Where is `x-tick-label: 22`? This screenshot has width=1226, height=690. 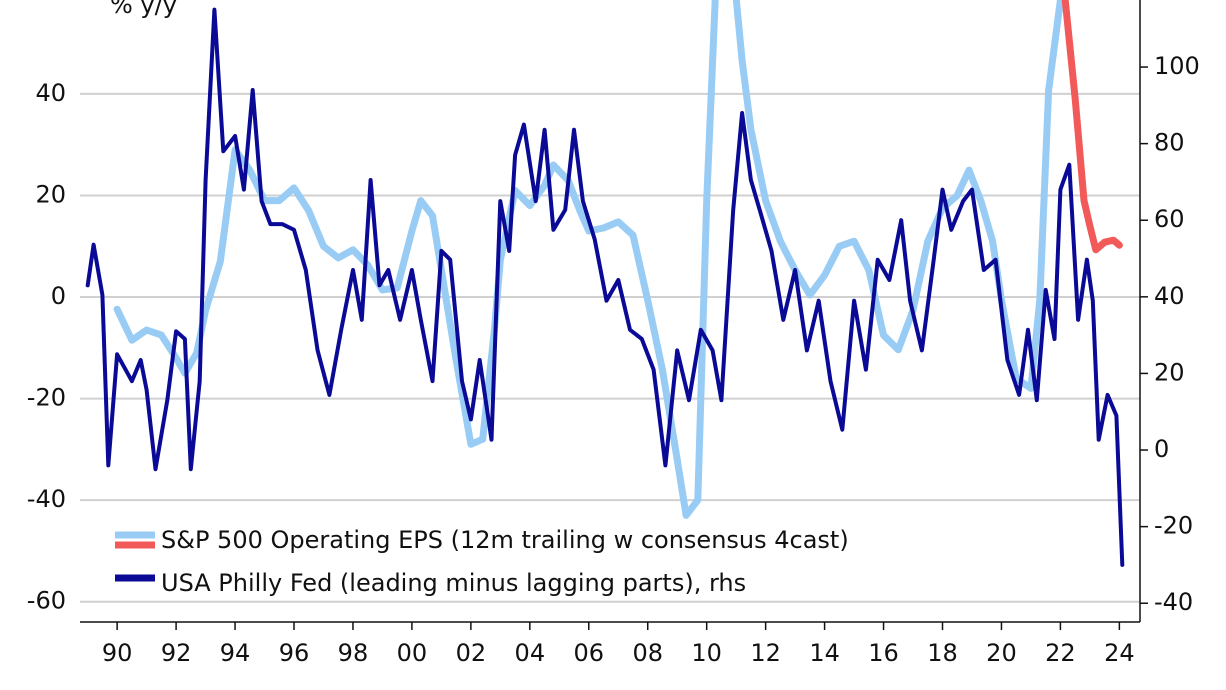
x-tick-label: 22 is located at coordinates (1060, 653).